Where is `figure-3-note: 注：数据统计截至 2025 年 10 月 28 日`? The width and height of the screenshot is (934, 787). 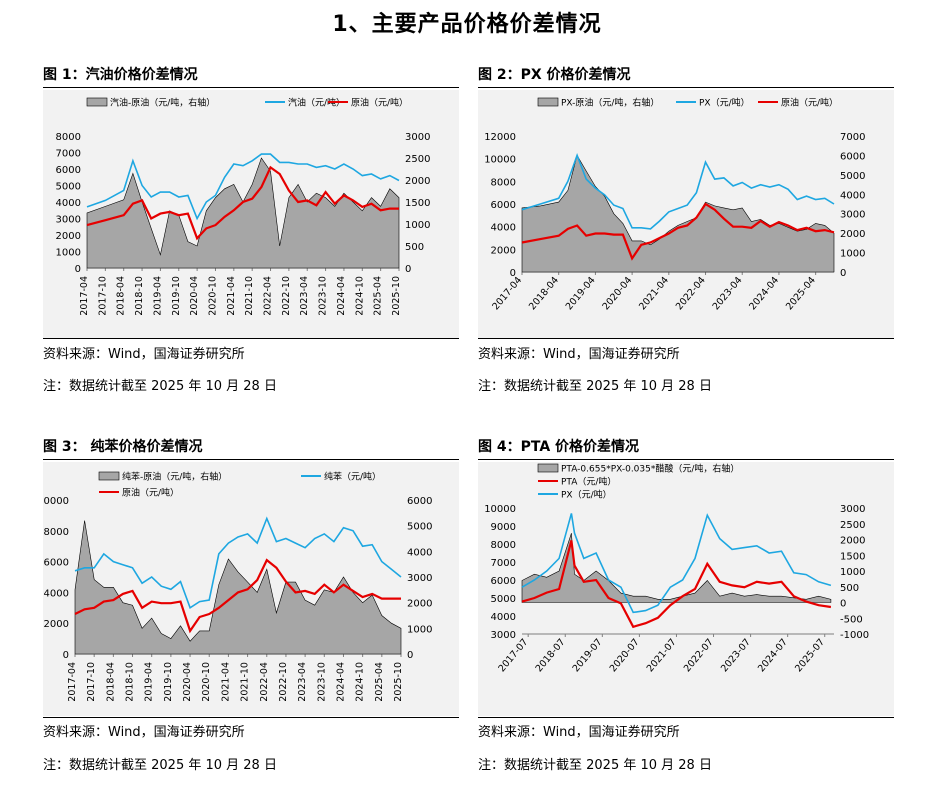 figure-3-note: 注：数据统计截至 2025 年 10 月 28 日 is located at coordinates (160, 765).